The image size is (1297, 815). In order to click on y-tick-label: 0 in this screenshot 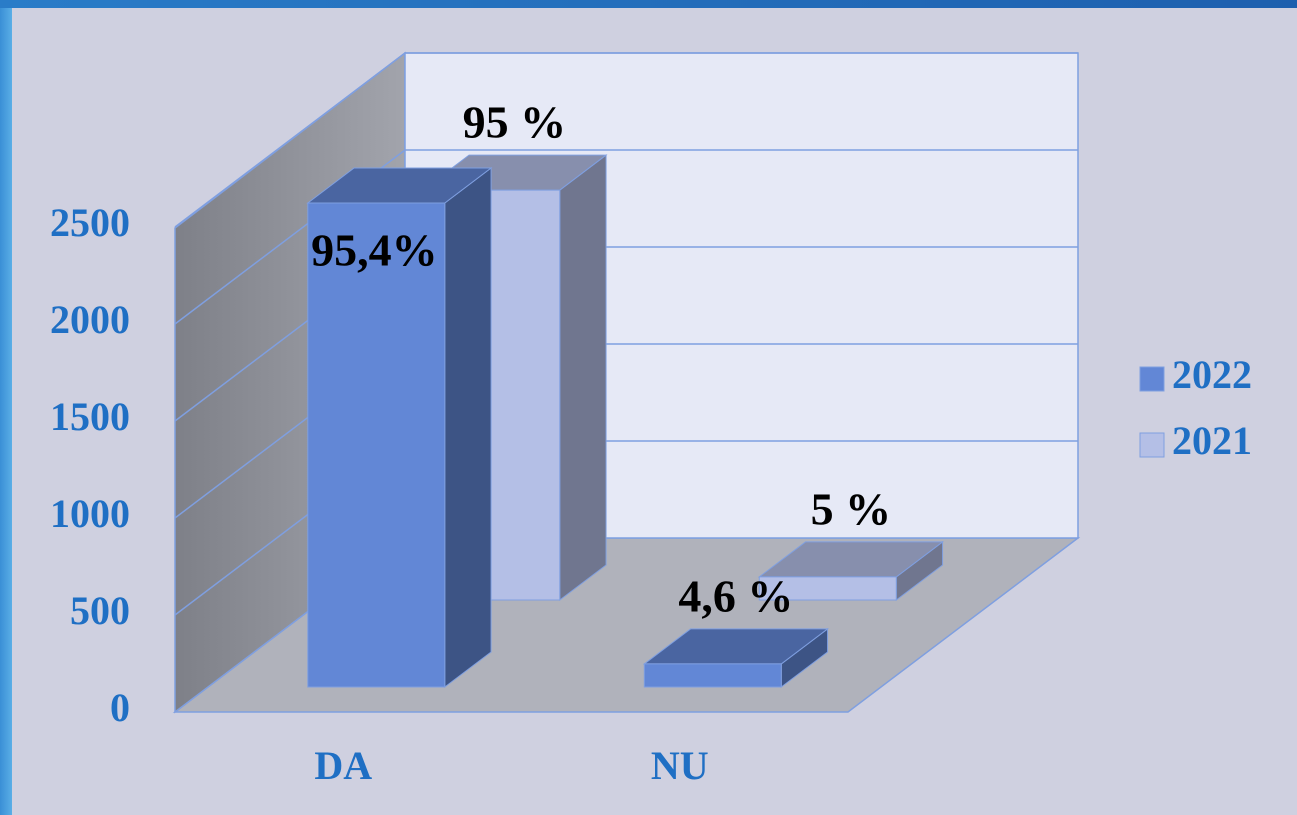, I will do `click(120, 707)`.